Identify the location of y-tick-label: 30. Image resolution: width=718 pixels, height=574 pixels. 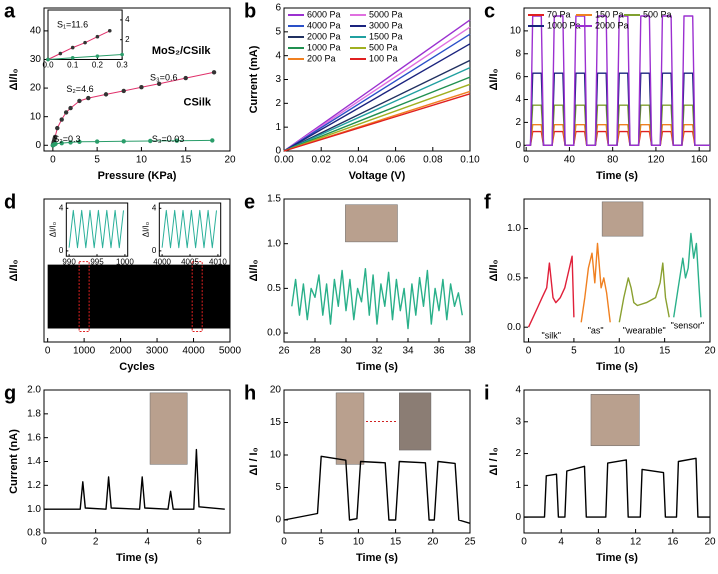
(36, 59).